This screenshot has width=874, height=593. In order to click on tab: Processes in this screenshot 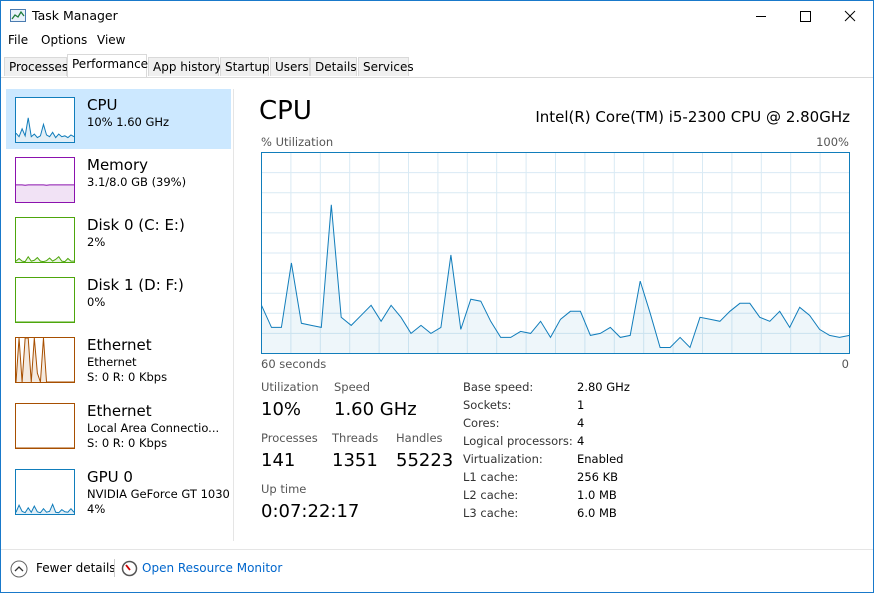, I will do `click(36, 66)`.